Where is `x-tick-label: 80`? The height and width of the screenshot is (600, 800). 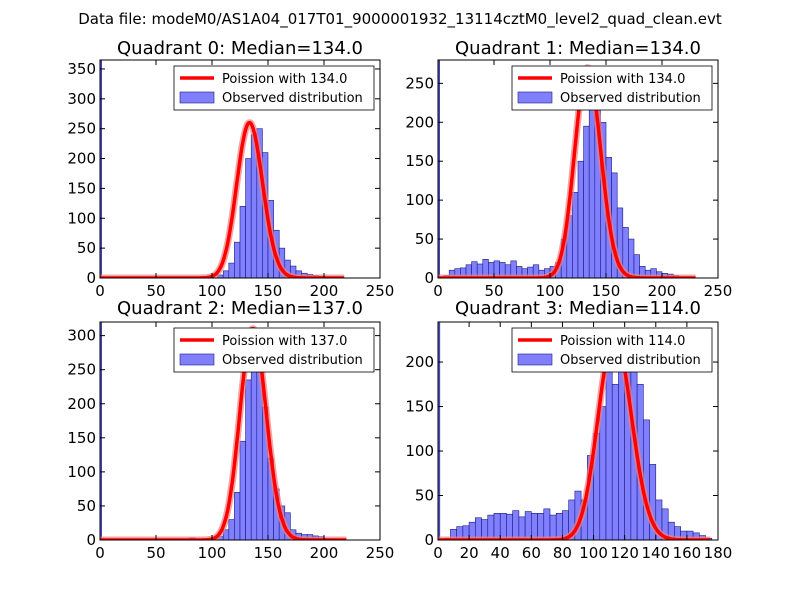 x-tick-label: 80 is located at coordinates (562, 553).